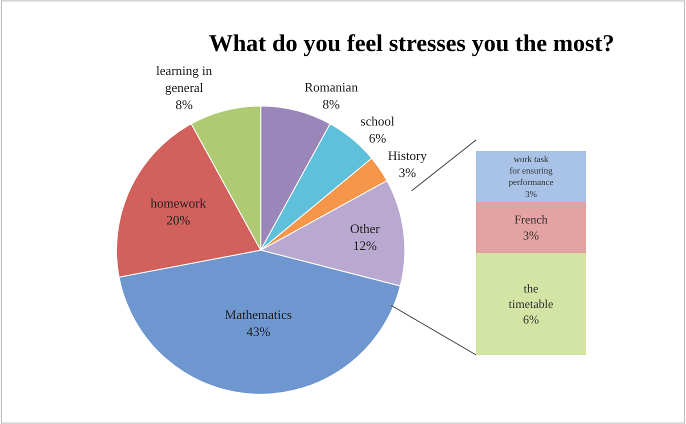 The image size is (686, 424). What do you see at coordinates (178, 203) in the screenshot?
I see `slice-label: homework` at bounding box center [178, 203].